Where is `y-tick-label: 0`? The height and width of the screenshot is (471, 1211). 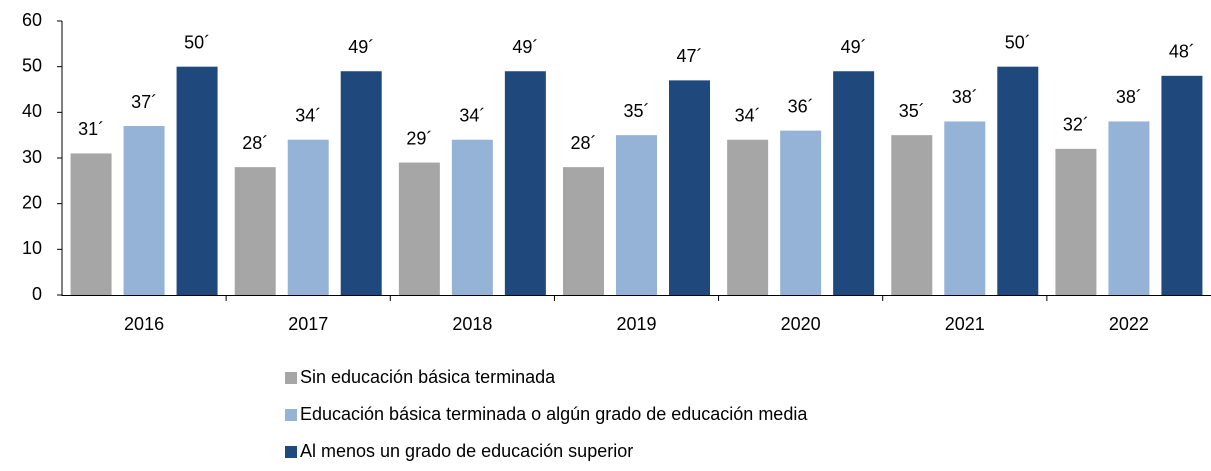
y-tick-label: 0 is located at coordinates (37, 294).